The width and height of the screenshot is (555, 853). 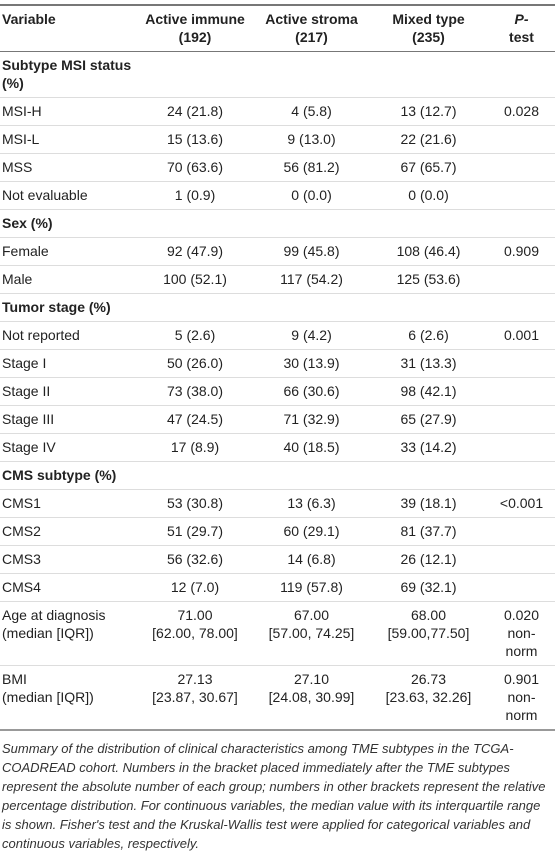 I want to click on section-row: Tumor stage (%), so click(x=277, y=308).